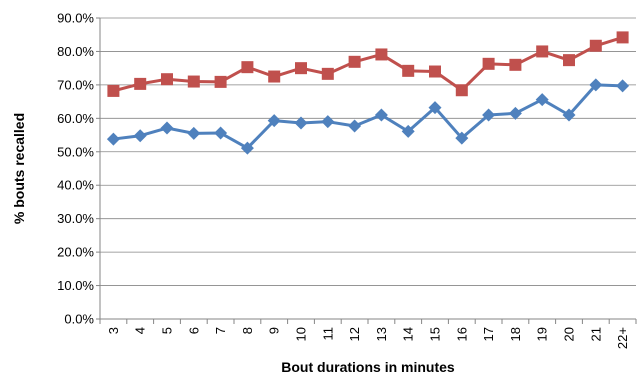 The height and width of the screenshot is (378, 644). Describe the element at coordinates (167, 330) in the screenshot. I see `x-tick-label: 5` at that location.